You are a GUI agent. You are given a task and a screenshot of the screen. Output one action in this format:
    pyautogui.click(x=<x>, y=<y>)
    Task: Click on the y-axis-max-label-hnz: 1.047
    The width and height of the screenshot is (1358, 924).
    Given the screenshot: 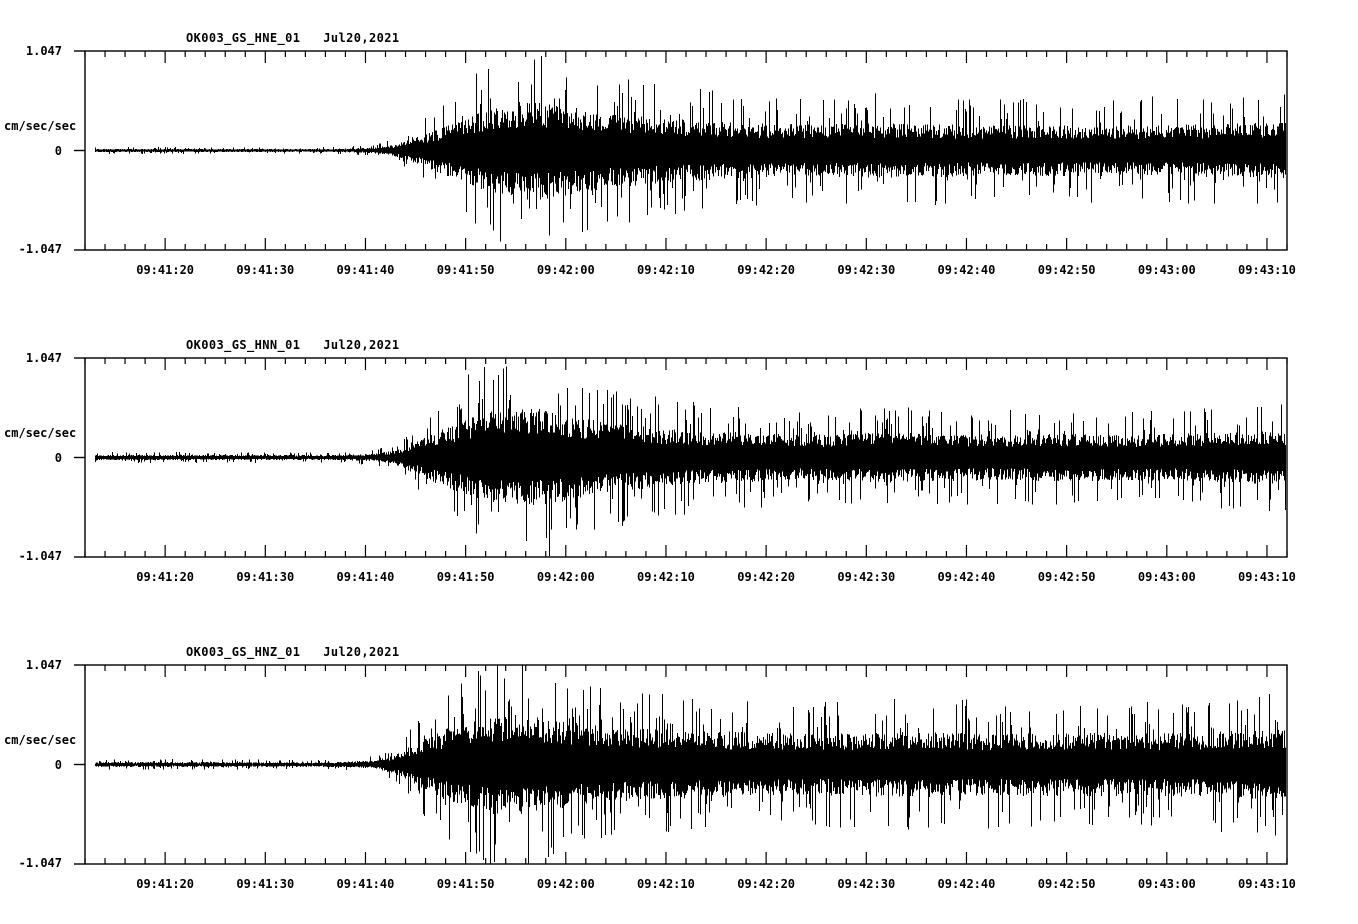 What is the action you would take?
    pyautogui.click(x=43, y=665)
    